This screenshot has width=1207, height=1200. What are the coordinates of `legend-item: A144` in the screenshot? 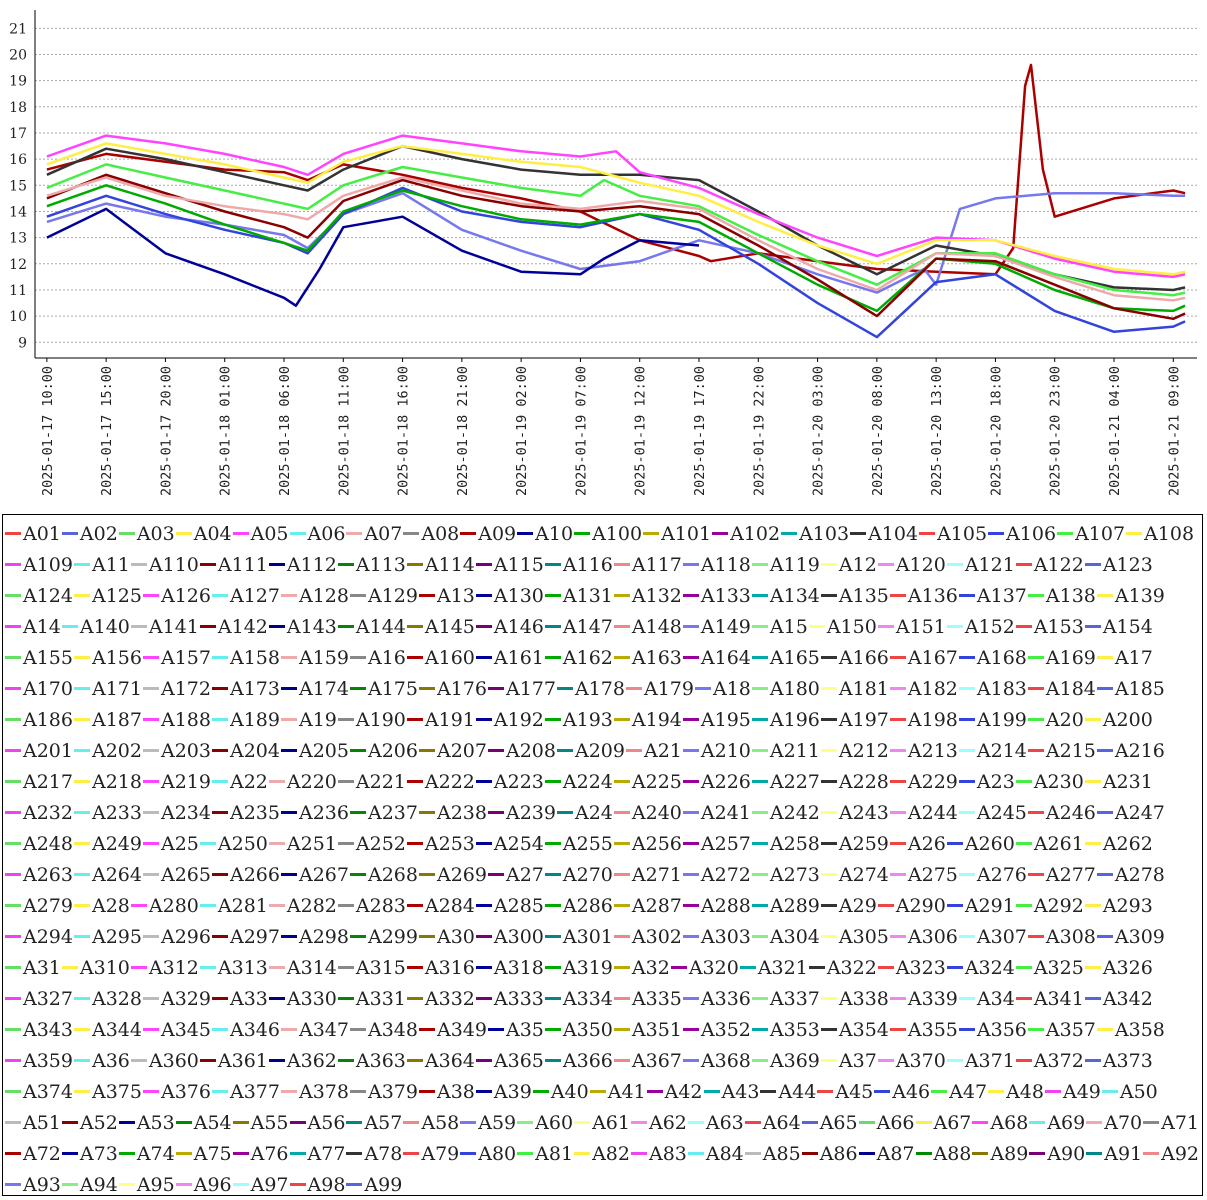 It's located at (371, 626).